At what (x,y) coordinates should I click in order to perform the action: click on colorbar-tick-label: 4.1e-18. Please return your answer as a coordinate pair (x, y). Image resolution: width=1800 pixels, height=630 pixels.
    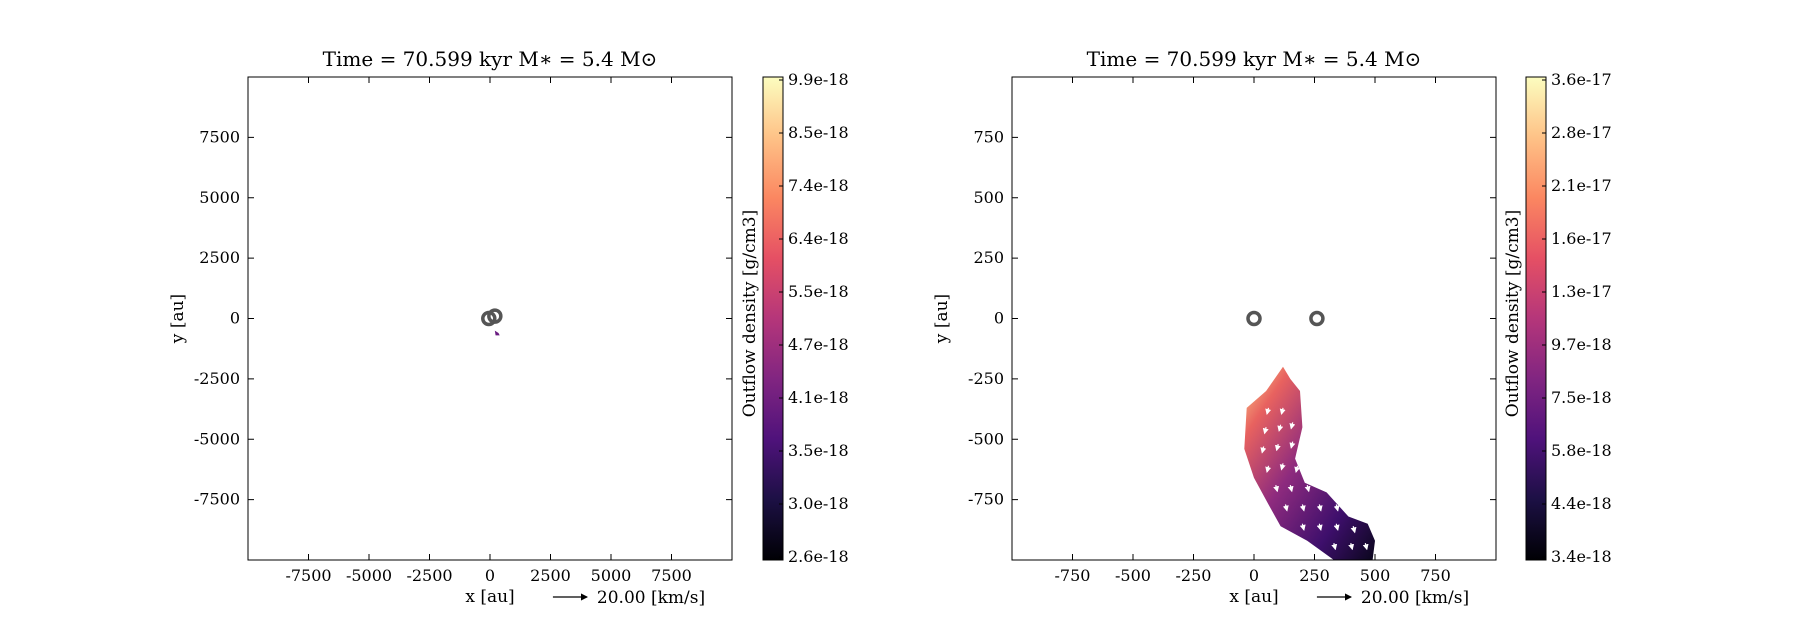
    Looking at the image, I should click on (818, 397).